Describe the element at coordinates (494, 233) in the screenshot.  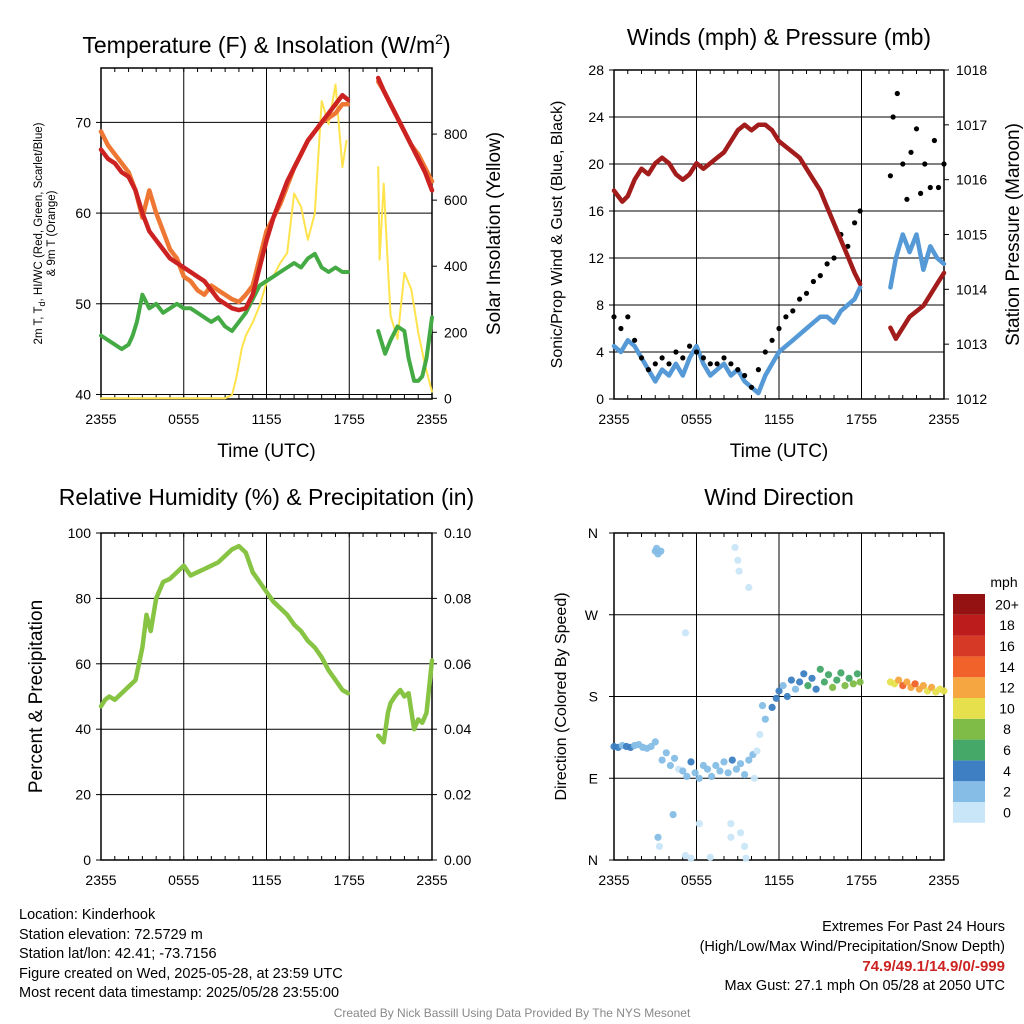
I see `y2-axis-label-group: Solar Insolation (Yellow)` at that location.